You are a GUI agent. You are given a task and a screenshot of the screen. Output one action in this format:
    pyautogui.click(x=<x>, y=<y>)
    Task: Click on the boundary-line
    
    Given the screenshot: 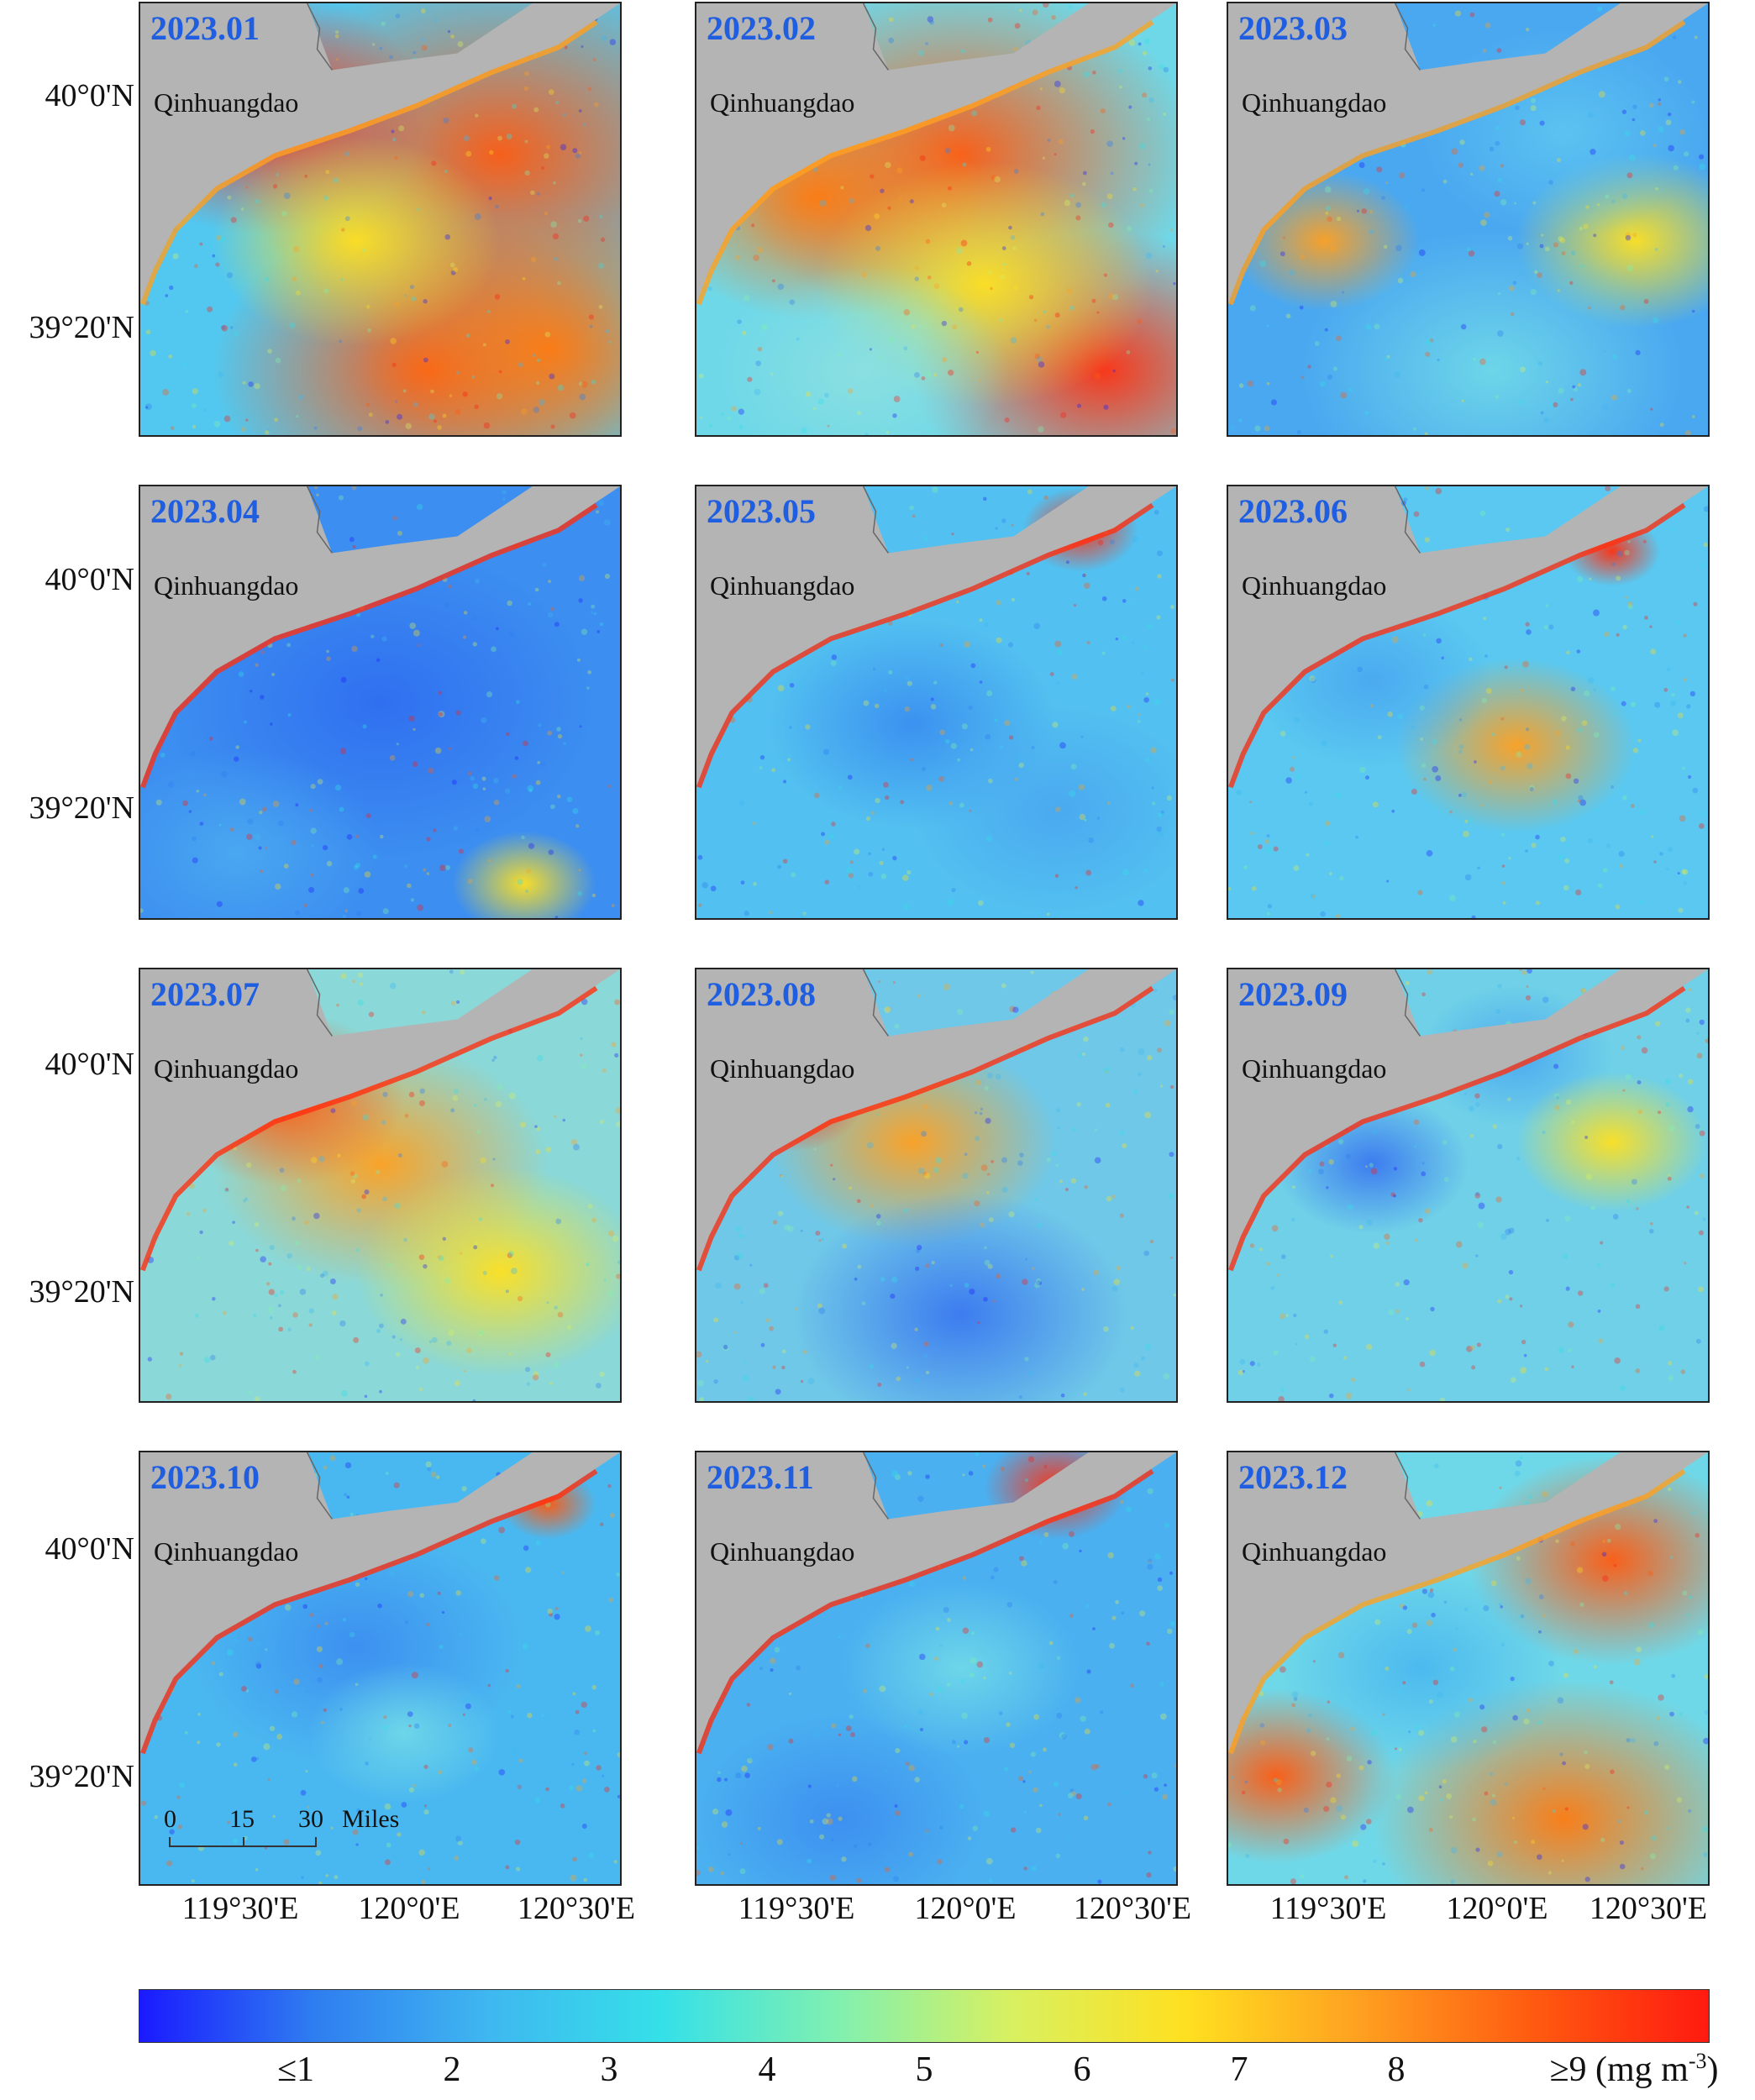 What is the action you would take?
    pyautogui.click(x=1407, y=1486)
    